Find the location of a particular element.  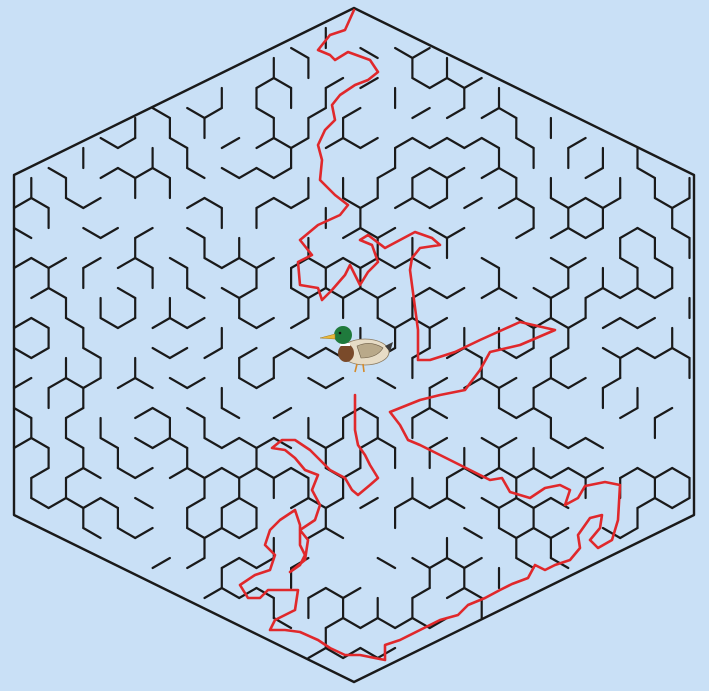

duck-leg-icon is located at coordinates (363, 368).